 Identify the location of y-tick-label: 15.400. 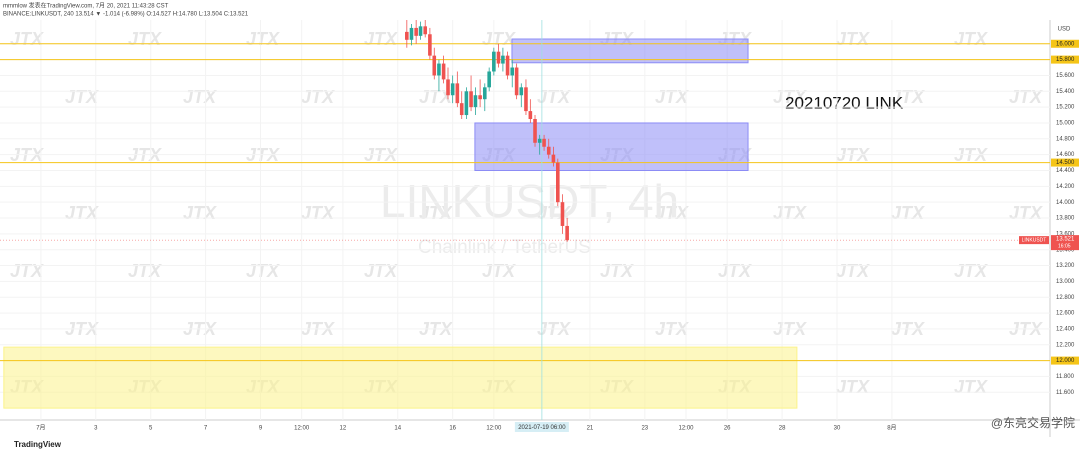
(1065, 92).